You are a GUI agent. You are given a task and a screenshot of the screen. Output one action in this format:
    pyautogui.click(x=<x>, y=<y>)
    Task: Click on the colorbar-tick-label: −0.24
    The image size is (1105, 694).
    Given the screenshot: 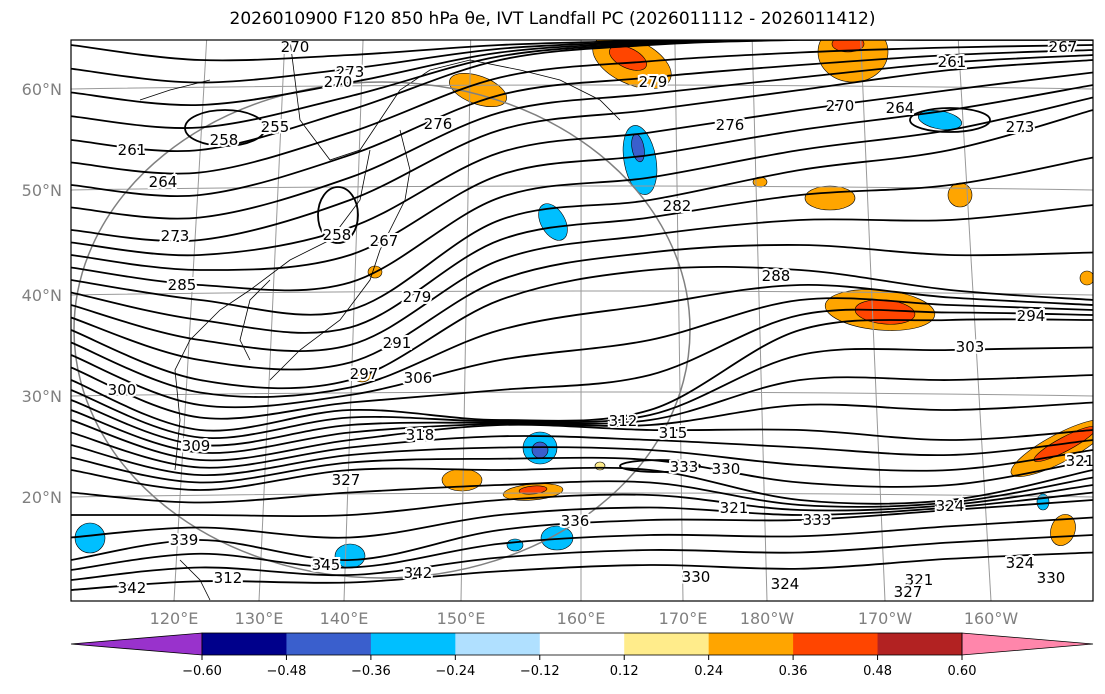 What is the action you would take?
    pyautogui.click(x=455, y=671)
    